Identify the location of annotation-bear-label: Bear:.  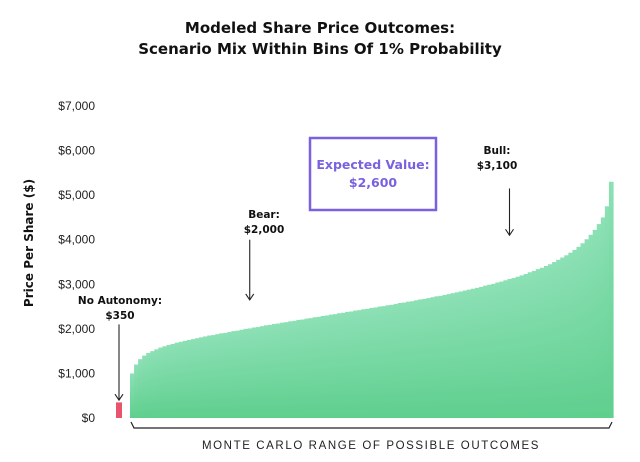
(264, 215).